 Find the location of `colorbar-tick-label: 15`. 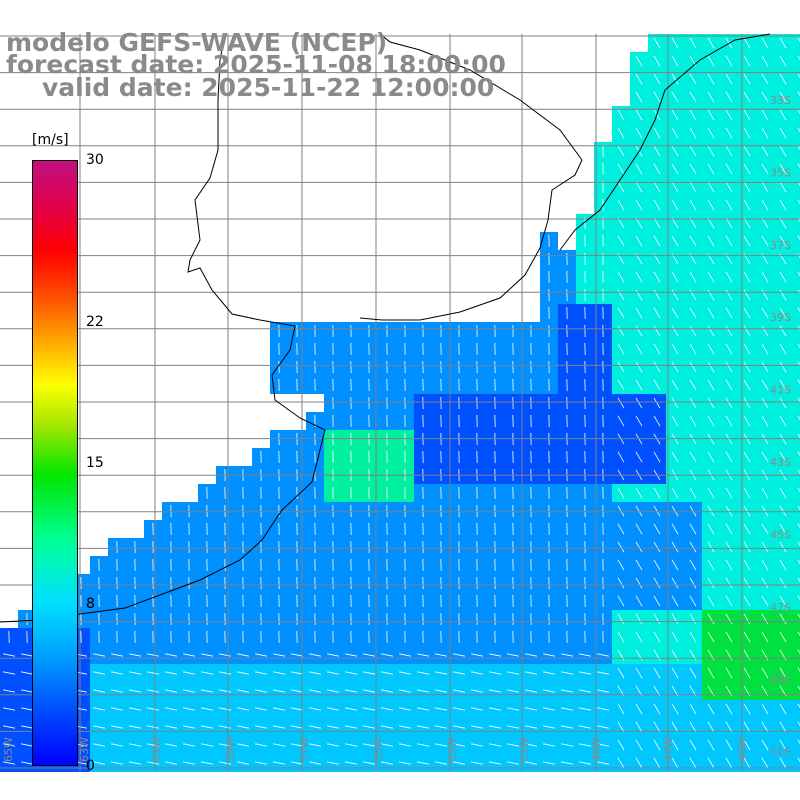

colorbar-tick-label: 15 is located at coordinates (95, 463).